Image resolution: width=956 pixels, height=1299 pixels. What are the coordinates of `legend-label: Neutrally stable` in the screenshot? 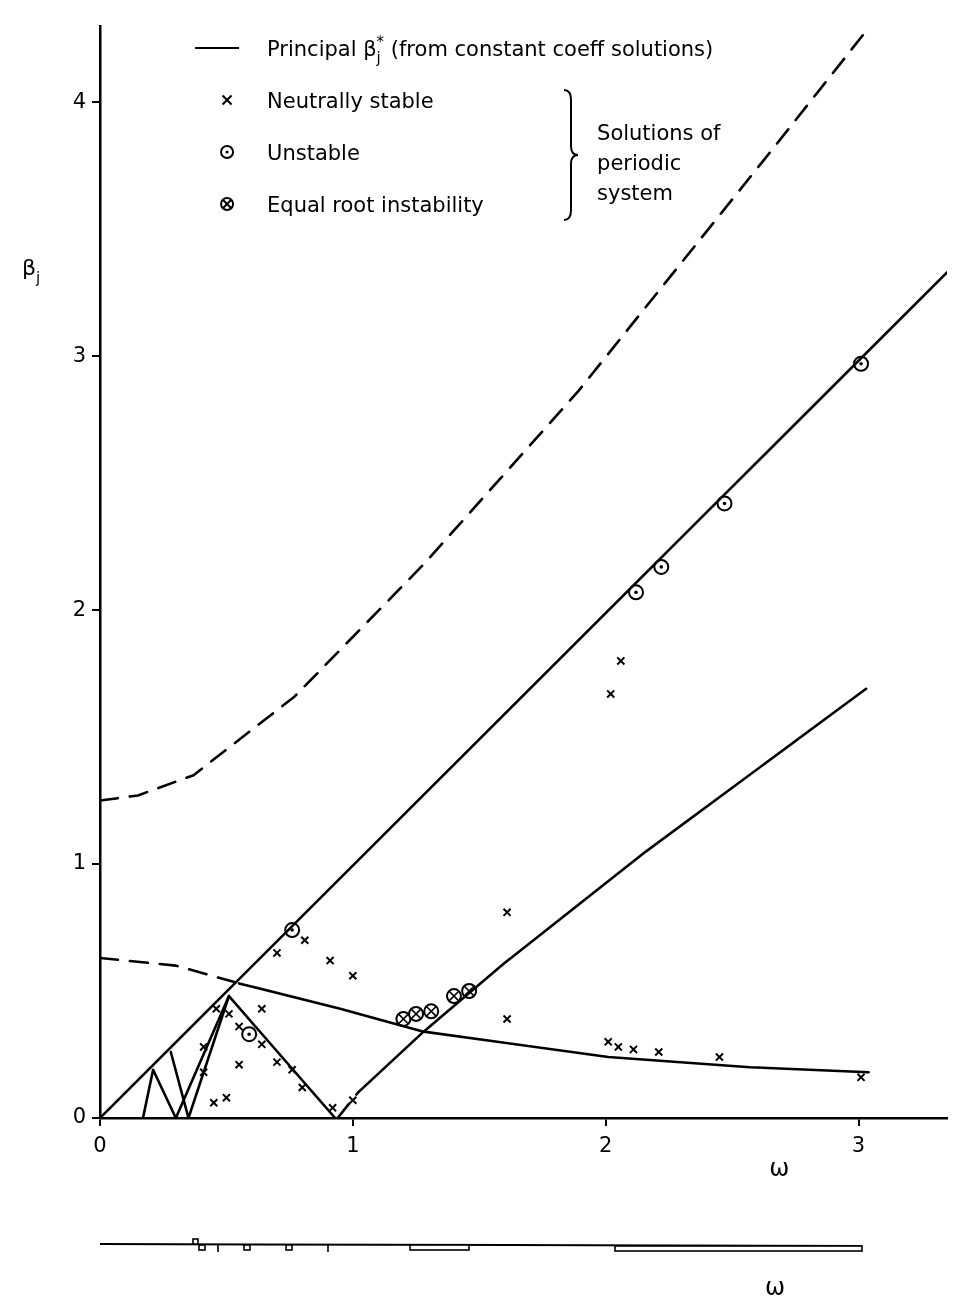 It's located at (350, 101).